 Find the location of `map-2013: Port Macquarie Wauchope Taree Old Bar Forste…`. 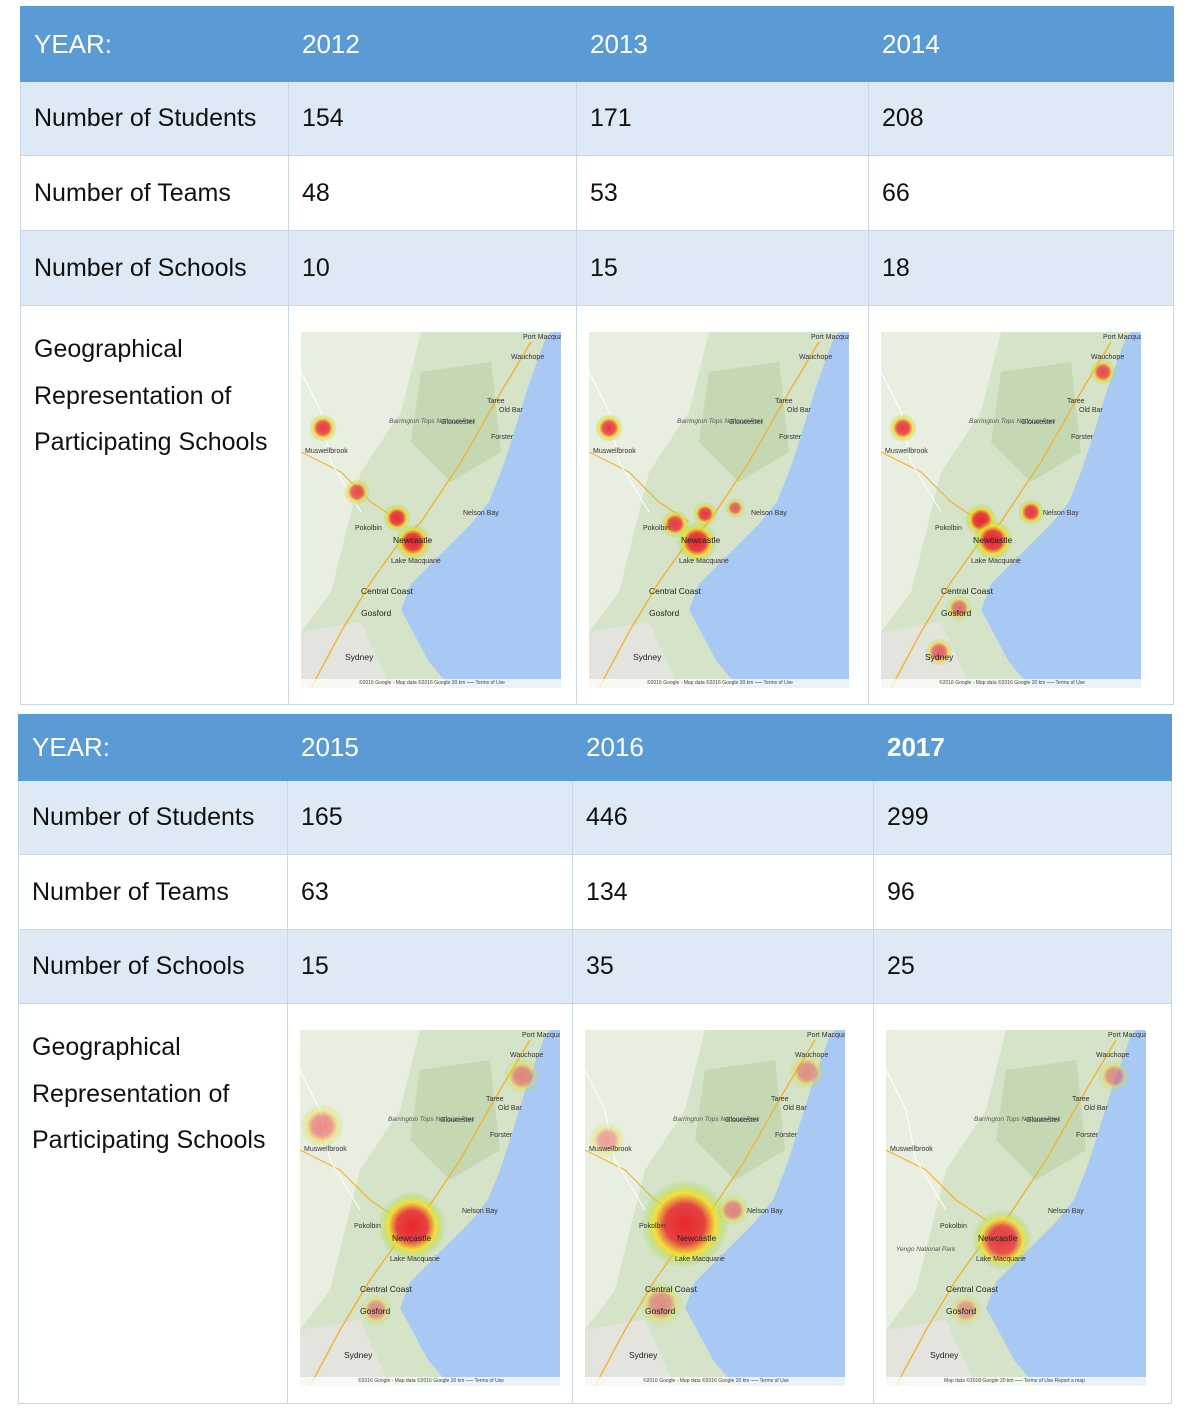

map-2013: Port Macquarie Wauchope Taree Old Bar Forste… is located at coordinates (719, 510).